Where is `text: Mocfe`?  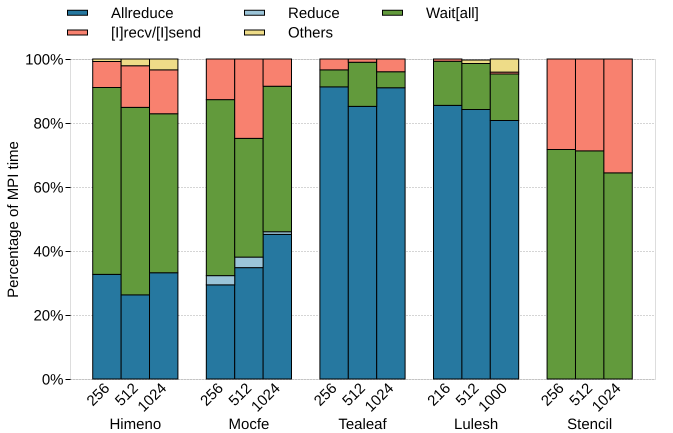
text: Mocfe is located at coordinates (249, 424).